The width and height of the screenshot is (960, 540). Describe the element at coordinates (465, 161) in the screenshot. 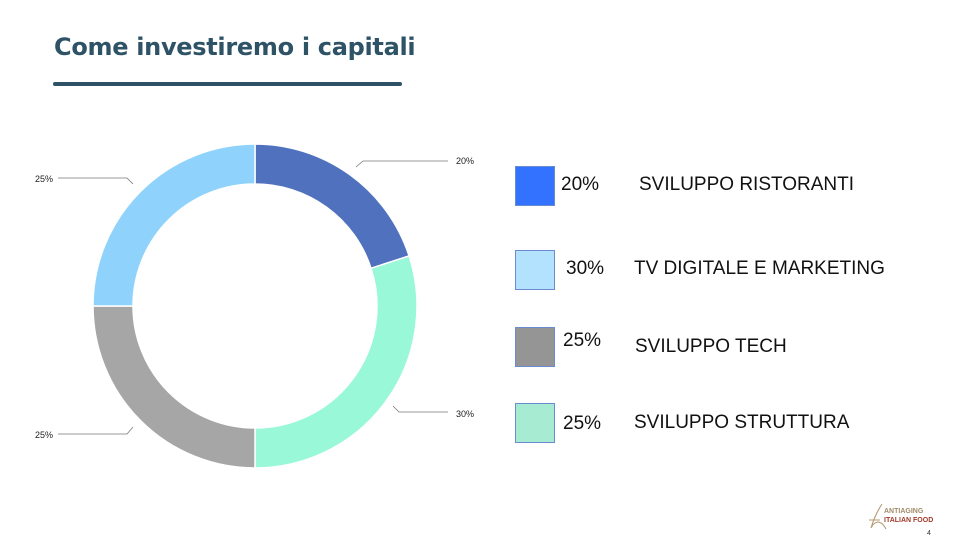

I see `data-label-top-right: 20%` at that location.